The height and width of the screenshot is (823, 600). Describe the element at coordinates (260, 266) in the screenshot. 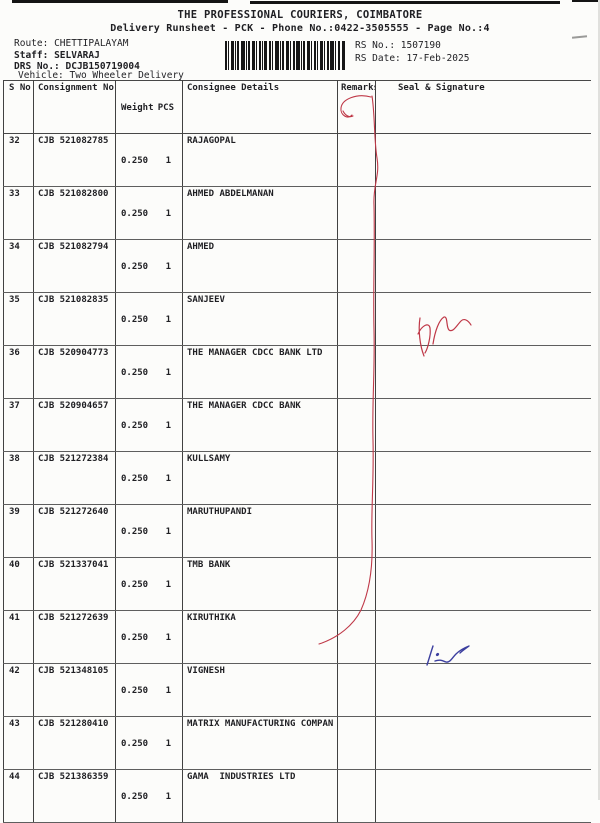

I see `consignee-cell: AHMED` at that location.